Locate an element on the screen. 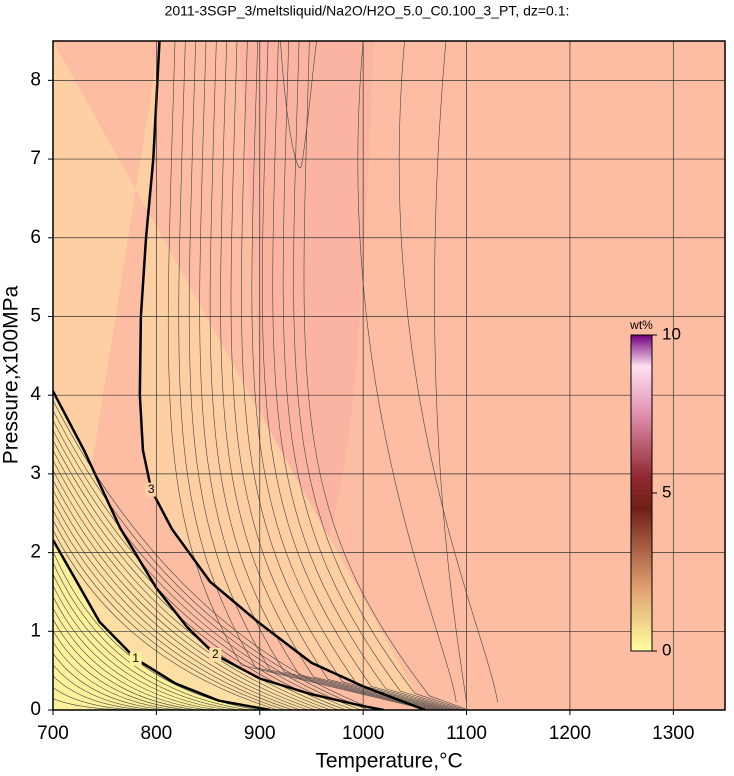 This screenshot has width=734, height=776. y-tick-label: 5 is located at coordinates (35, 315).